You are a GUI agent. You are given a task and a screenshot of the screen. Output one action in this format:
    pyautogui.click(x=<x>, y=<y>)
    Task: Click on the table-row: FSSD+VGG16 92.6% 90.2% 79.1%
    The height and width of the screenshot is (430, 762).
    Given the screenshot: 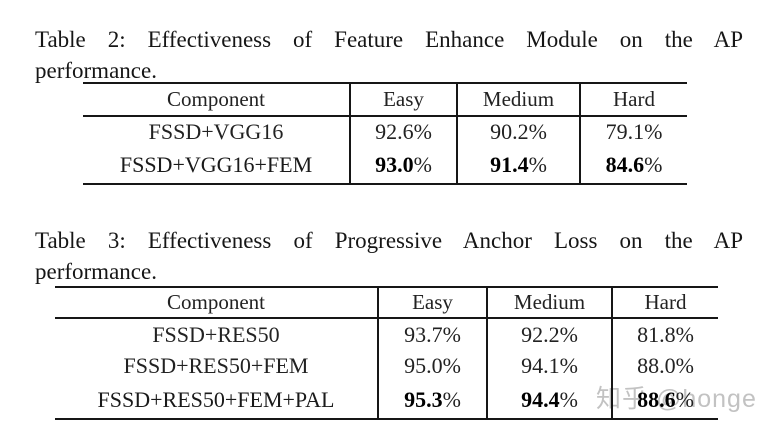 What is the action you would take?
    pyautogui.click(x=385, y=131)
    